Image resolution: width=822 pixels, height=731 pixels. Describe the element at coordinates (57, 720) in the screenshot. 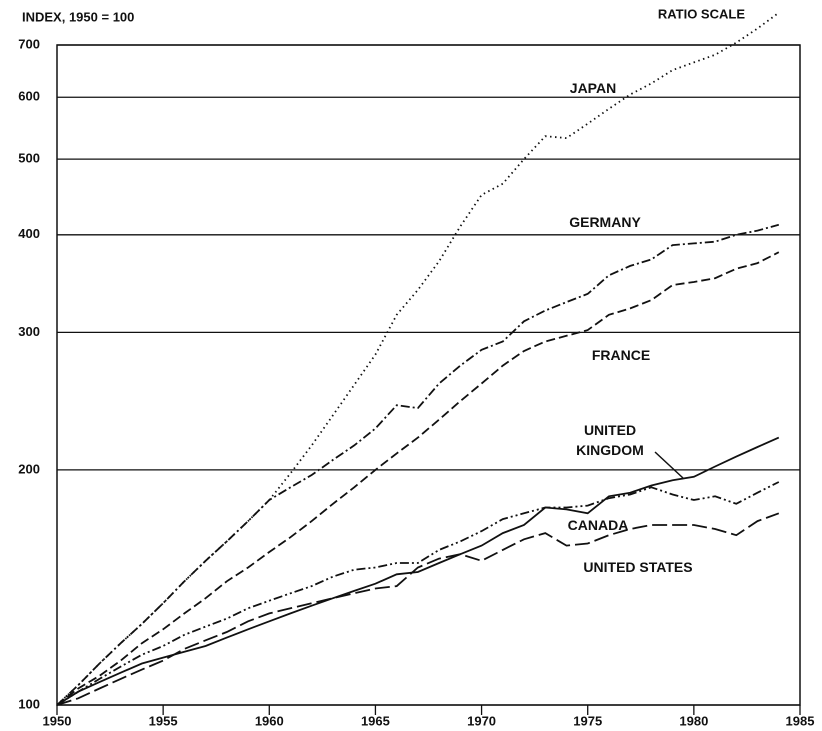

I see `x-tick-label: 1950` at that location.